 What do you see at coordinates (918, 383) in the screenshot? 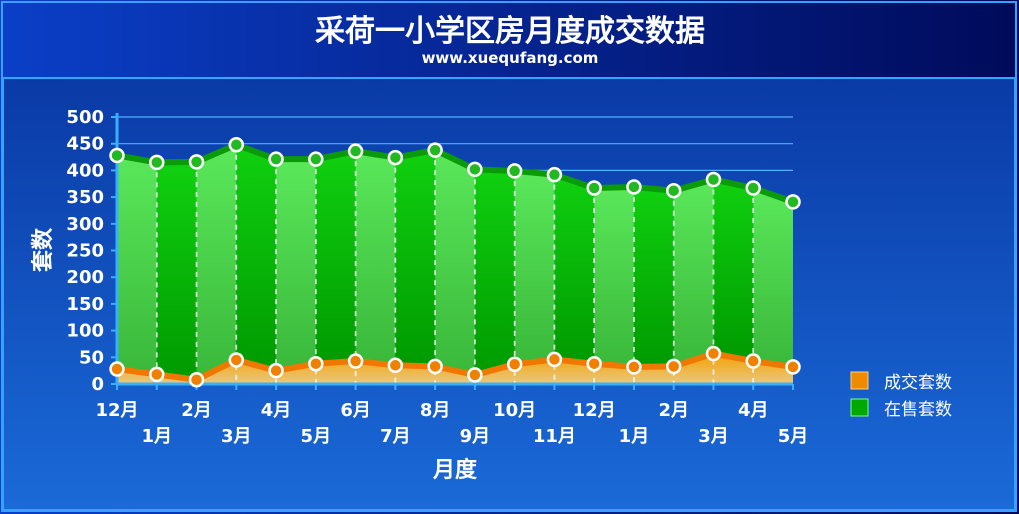
I see `legend-label-deals: 成交套数` at bounding box center [918, 383].